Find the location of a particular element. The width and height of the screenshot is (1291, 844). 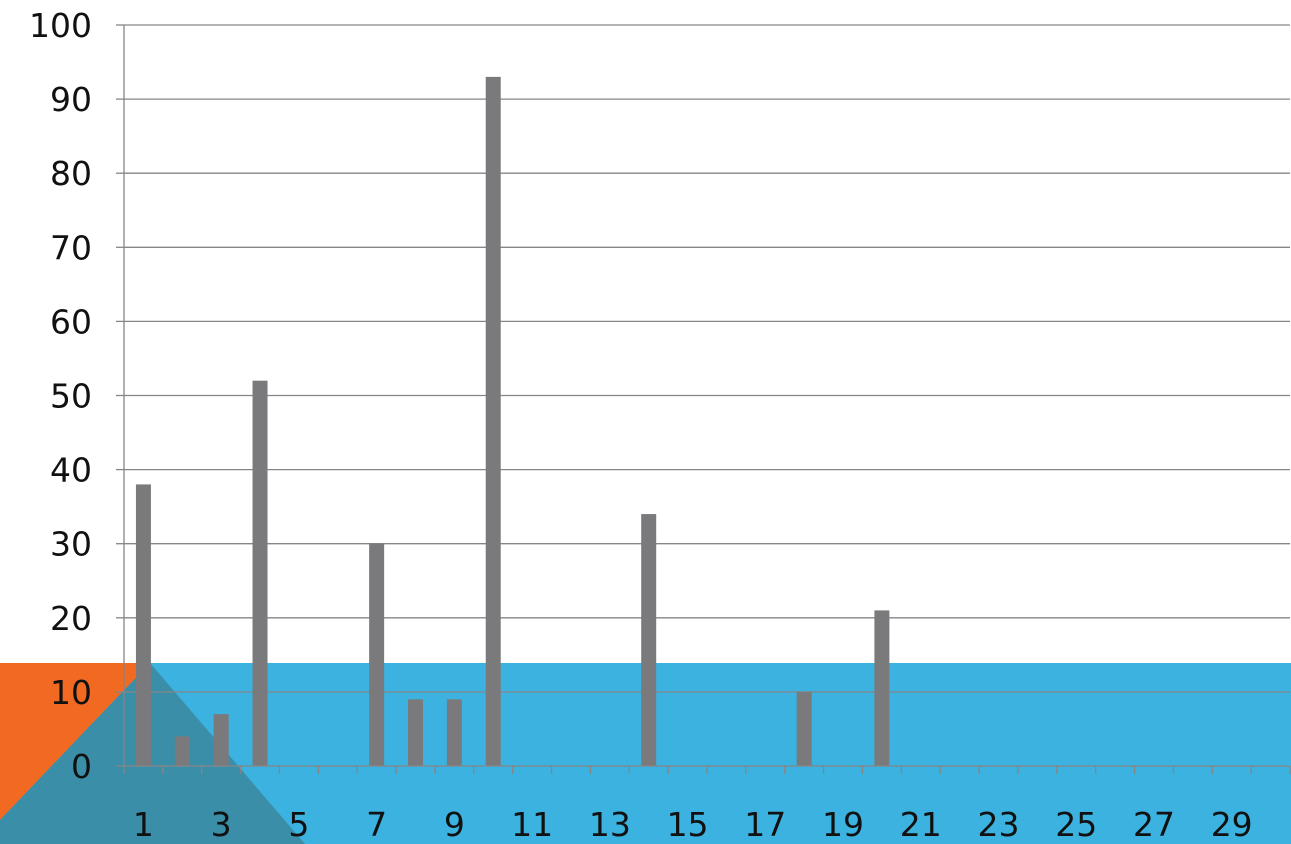

x-tick-label: 25 is located at coordinates (1076, 824).